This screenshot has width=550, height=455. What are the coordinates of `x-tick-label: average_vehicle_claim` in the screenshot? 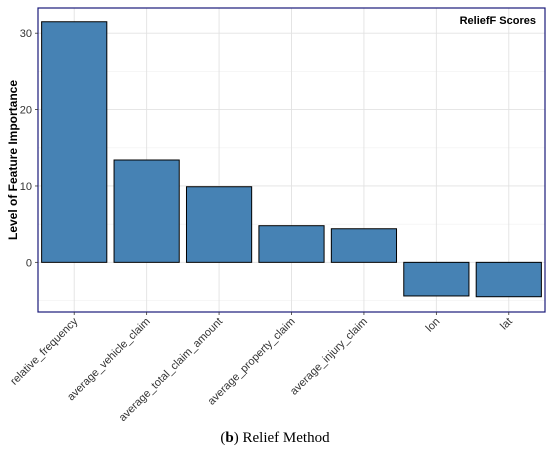 It's located at (109, 360).